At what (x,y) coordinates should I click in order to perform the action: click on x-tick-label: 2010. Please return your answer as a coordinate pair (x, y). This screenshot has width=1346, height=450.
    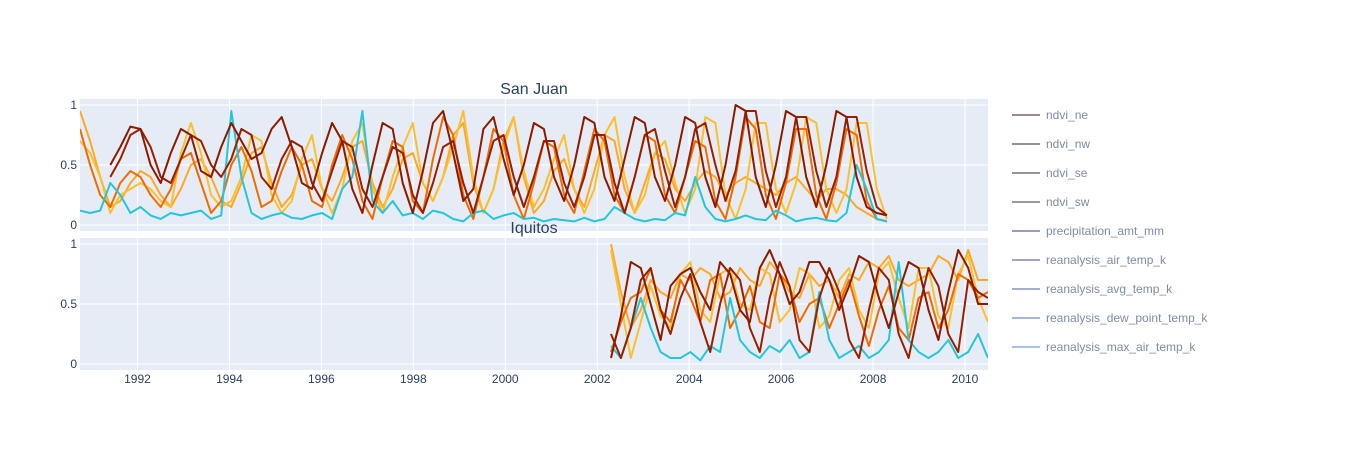
    Looking at the image, I should click on (965, 379).